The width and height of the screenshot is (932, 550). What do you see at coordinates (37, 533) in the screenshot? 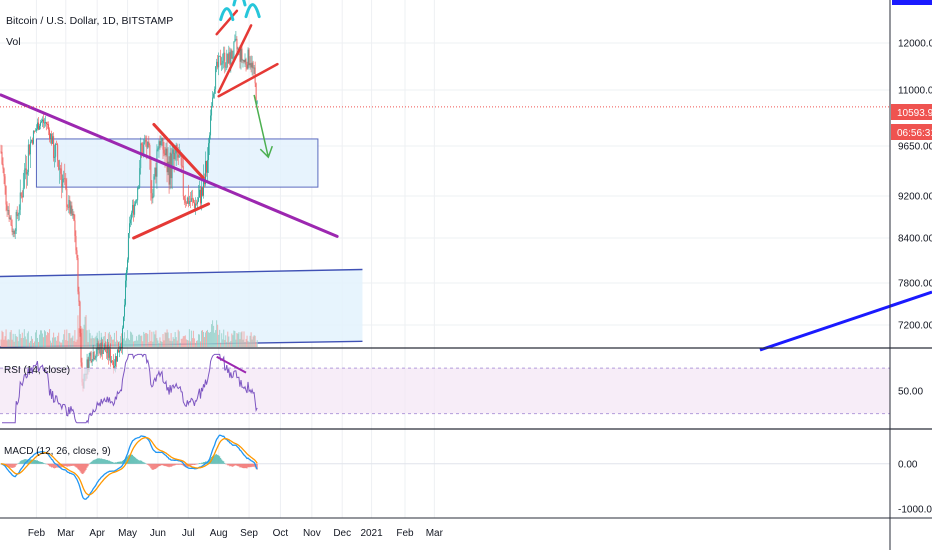
I see `time-axis-tick-label: Feb` at bounding box center [37, 533].